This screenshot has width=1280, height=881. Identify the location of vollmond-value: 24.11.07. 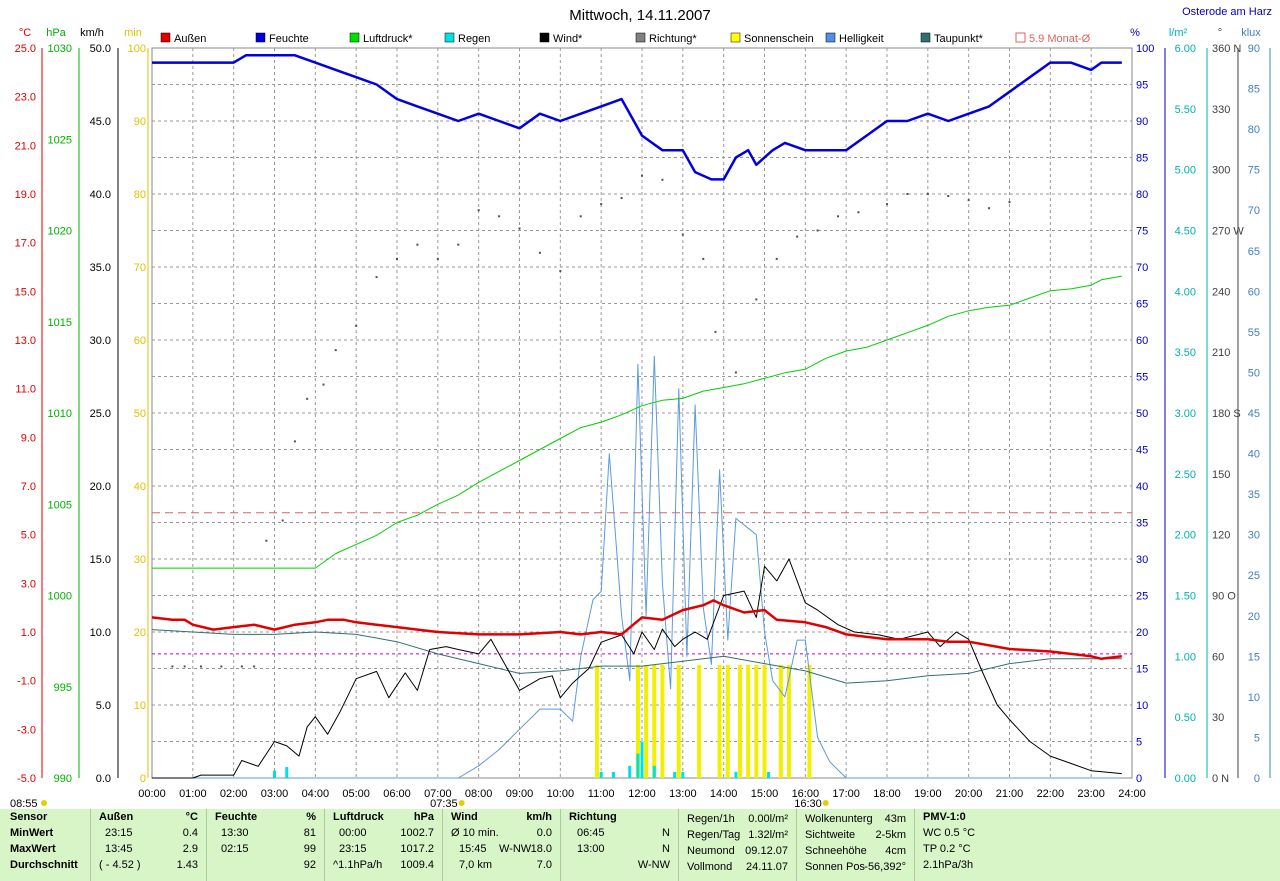
(766, 867).